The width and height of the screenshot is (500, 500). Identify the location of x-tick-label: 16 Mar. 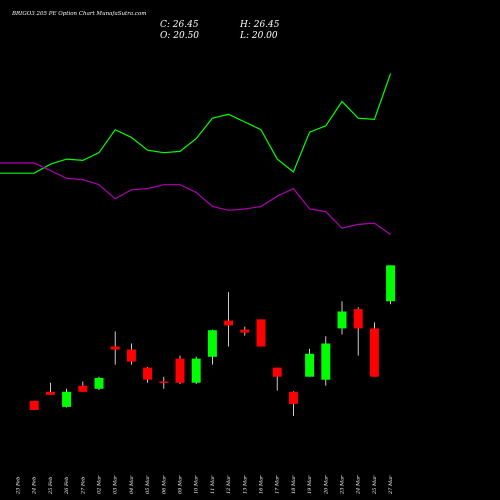
(262, 484).